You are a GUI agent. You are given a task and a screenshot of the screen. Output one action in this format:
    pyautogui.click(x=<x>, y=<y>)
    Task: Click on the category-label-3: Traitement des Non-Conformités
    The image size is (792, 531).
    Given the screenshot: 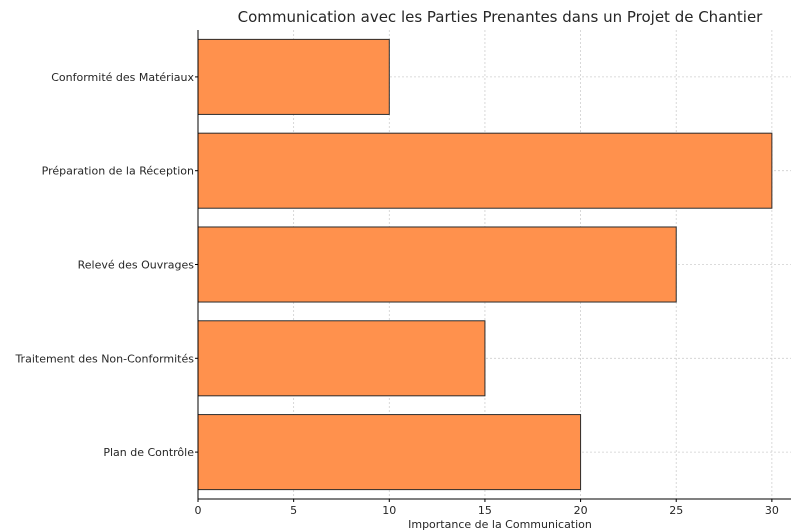 What is the action you would take?
    pyautogui.click(x=104, y=358)
    